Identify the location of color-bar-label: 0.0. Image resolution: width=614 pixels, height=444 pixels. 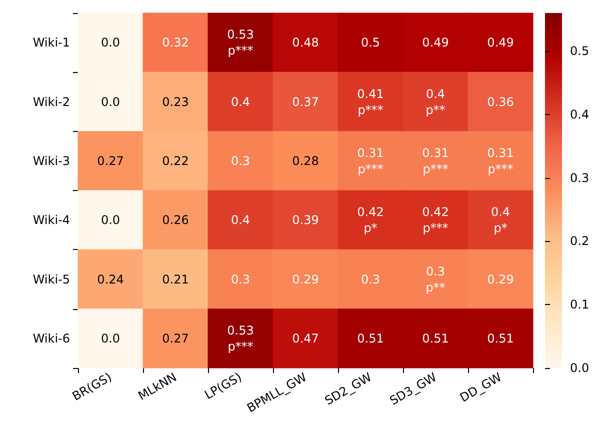
(580, 368).